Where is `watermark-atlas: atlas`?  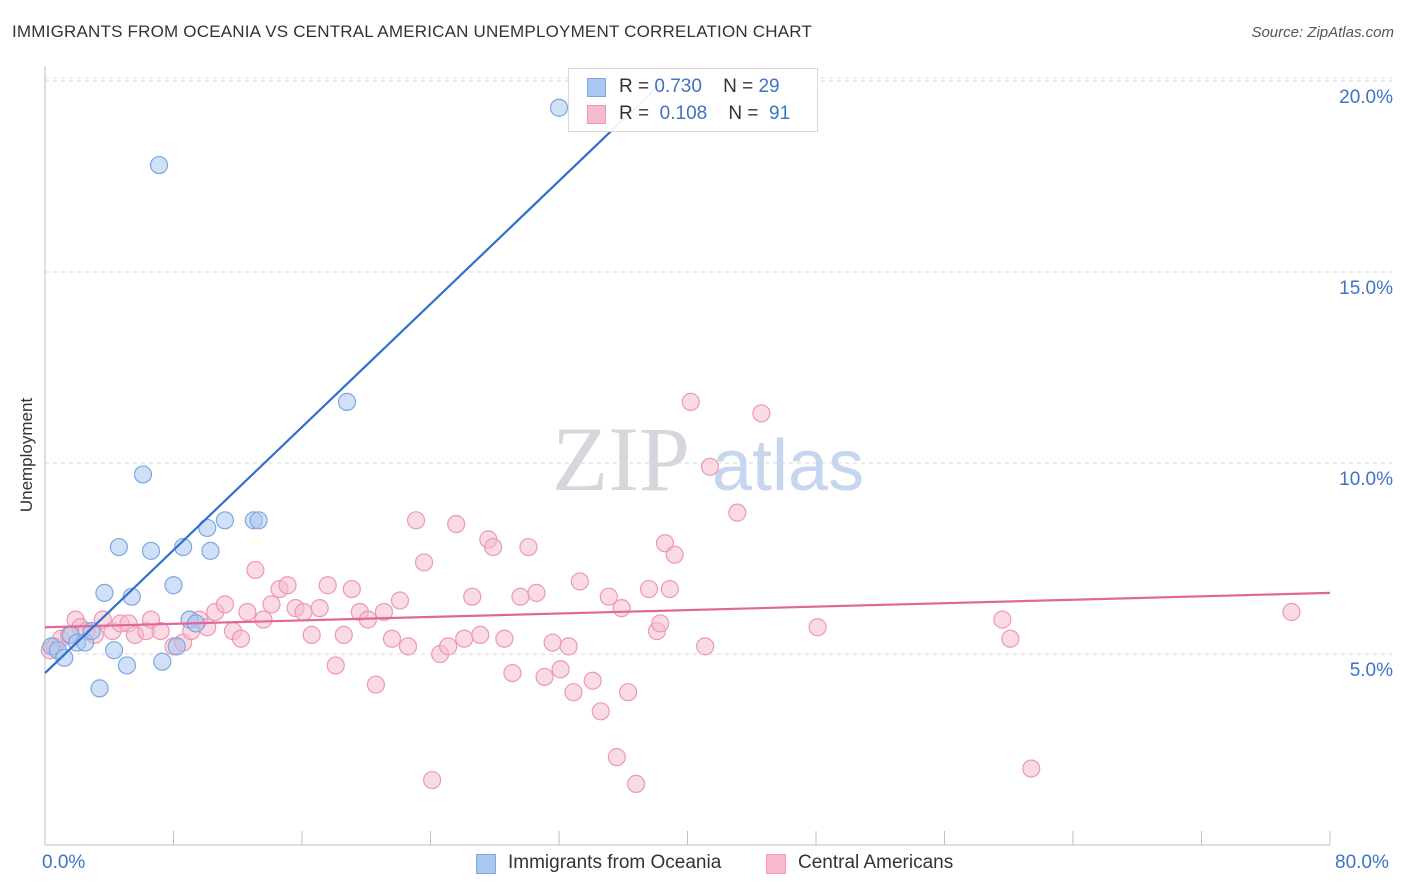
watermark-atlas: atlas is located at coordinates (788, 466).